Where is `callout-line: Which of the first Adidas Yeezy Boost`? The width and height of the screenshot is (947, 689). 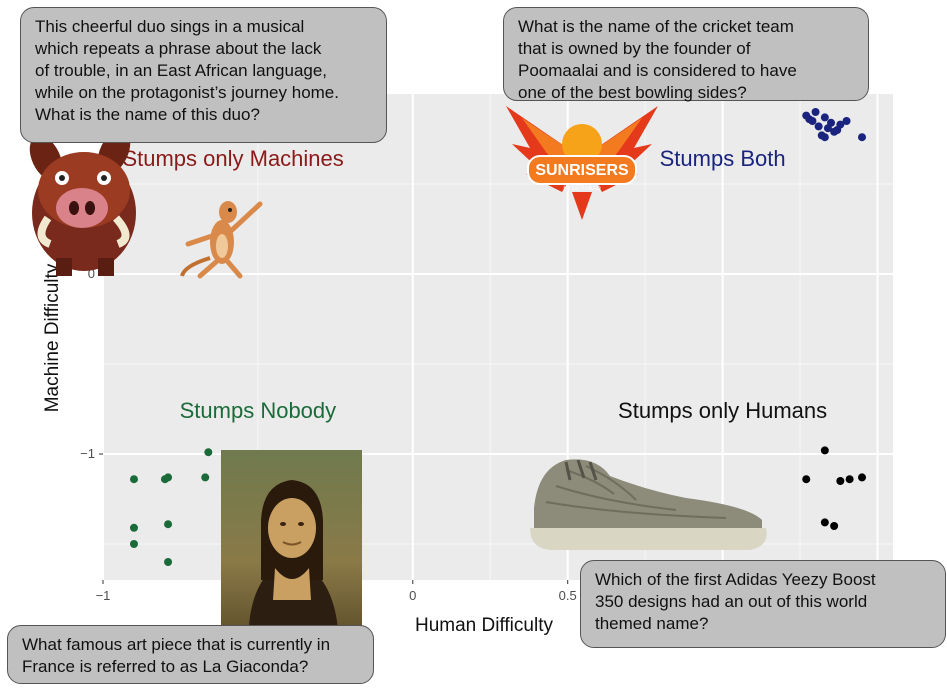 callout-line: Which of the first Adidas Yeezy Boost is located at coordinates (735, 579).